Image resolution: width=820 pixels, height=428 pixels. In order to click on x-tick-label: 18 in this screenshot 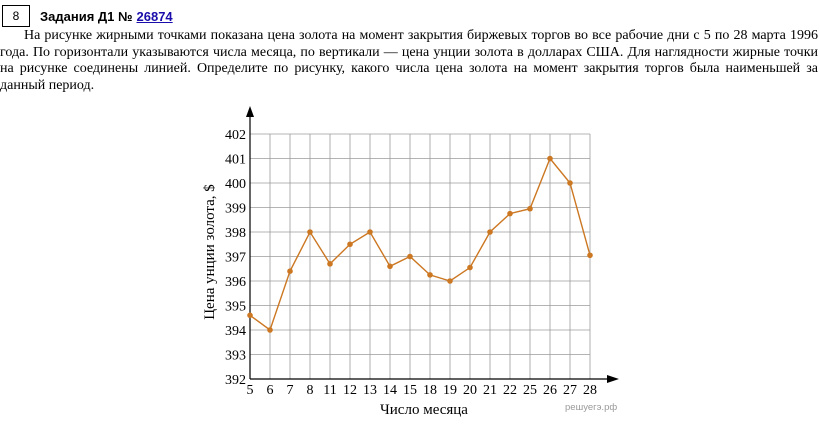, I will do `click(430, 390)`.